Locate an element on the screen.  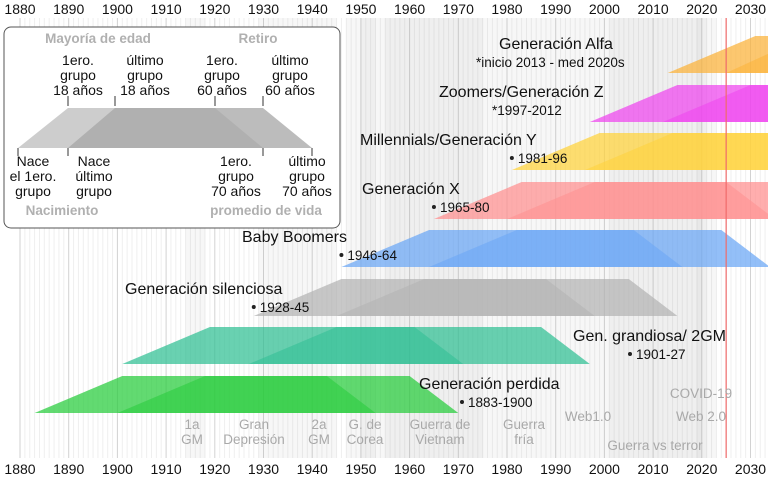
top-axis-tick-3: 1910 is located at coordinates (166, 9).